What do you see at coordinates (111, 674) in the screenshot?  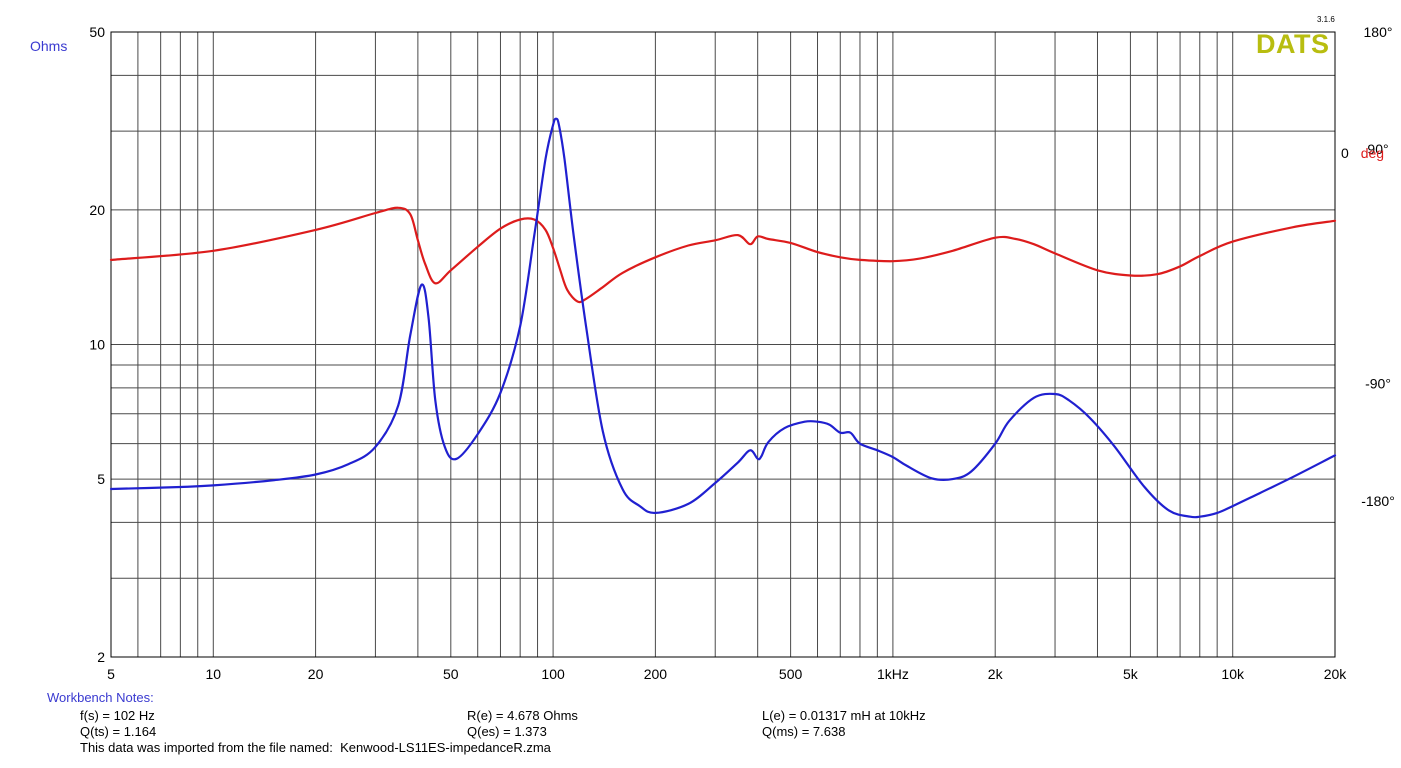 I see `x-tick-label: 5` at bounding box center [111, 674].